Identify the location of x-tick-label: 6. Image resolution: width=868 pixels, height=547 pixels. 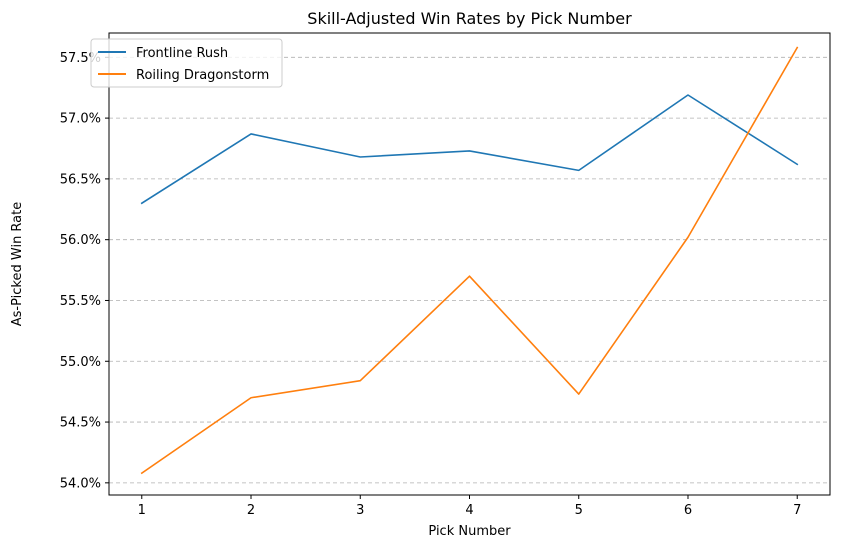
(688, 510).